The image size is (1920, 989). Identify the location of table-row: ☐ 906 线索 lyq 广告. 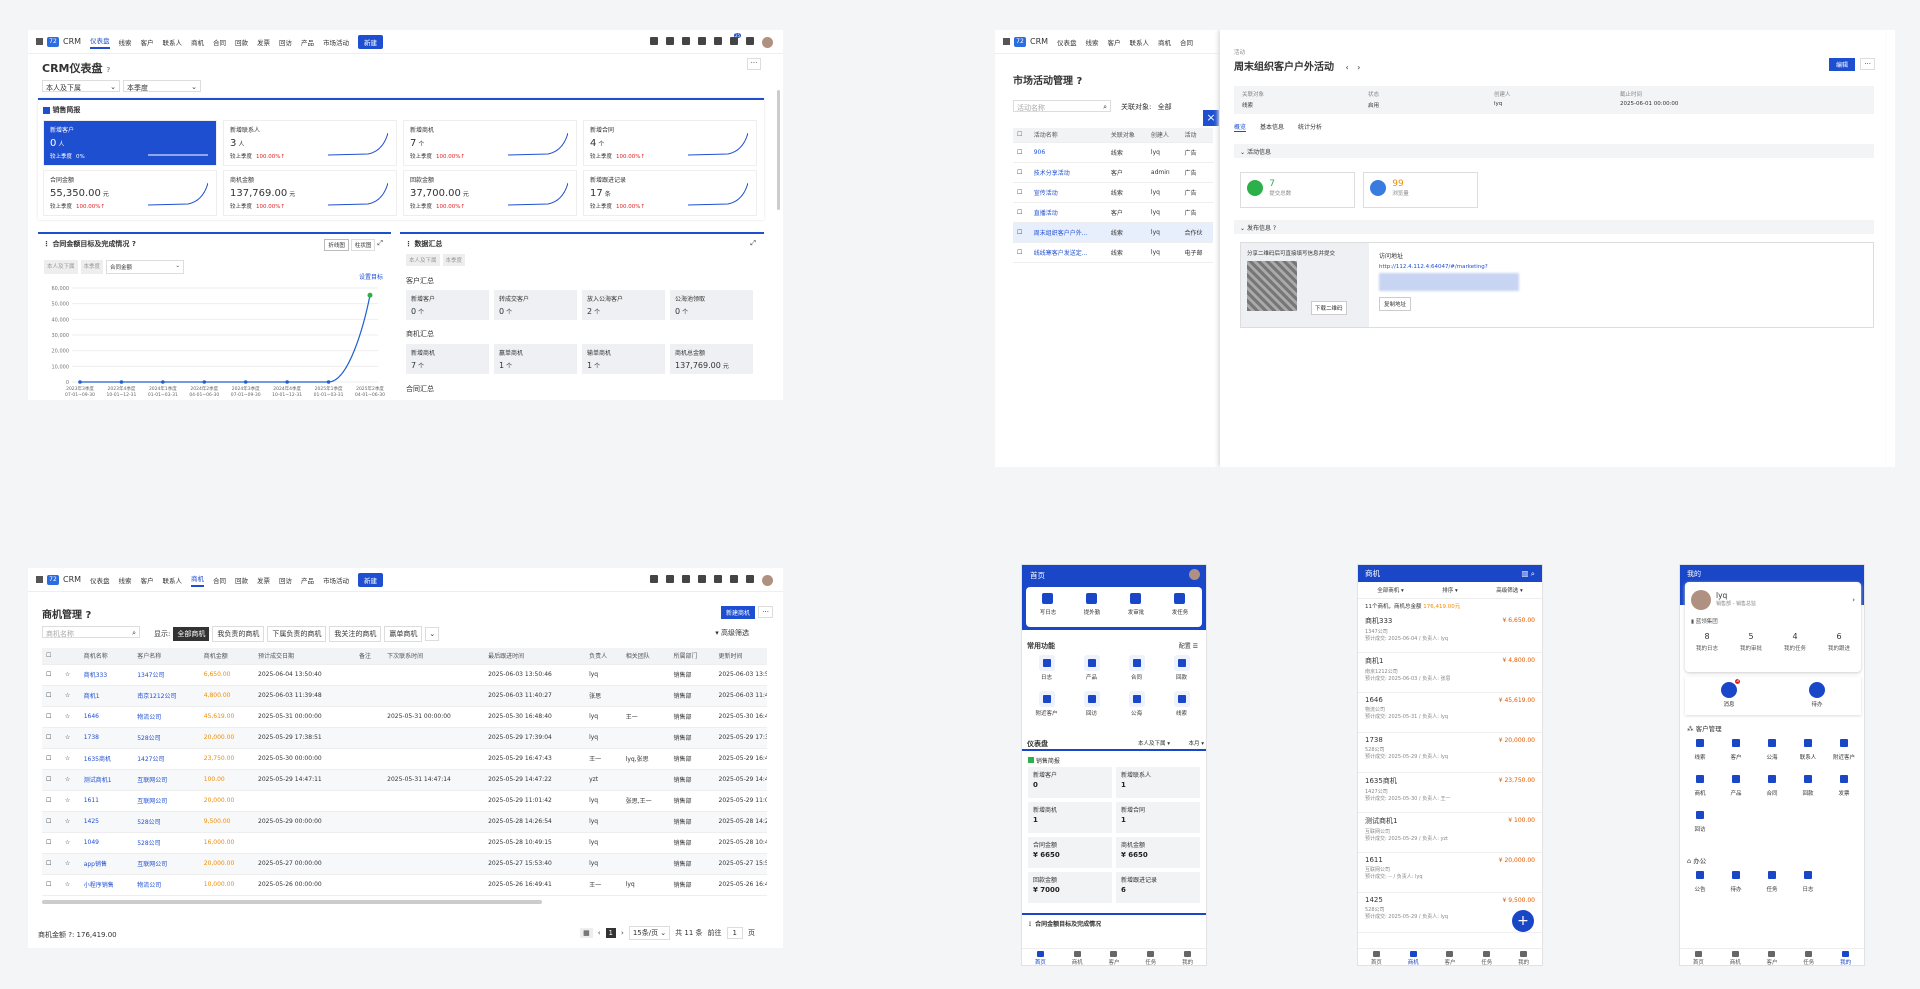
(1113, 152).